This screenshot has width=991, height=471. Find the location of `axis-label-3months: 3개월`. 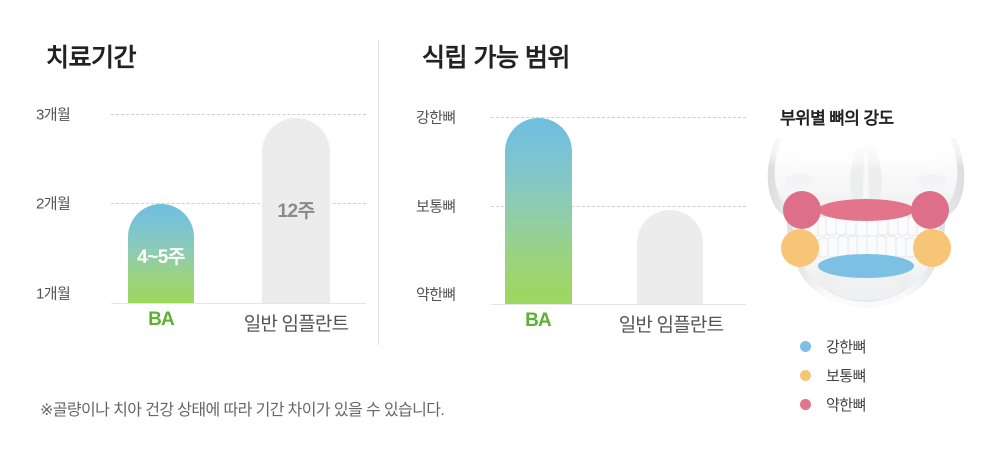

axis-label-3months: 3개월 is located at coordinates (53, 115).